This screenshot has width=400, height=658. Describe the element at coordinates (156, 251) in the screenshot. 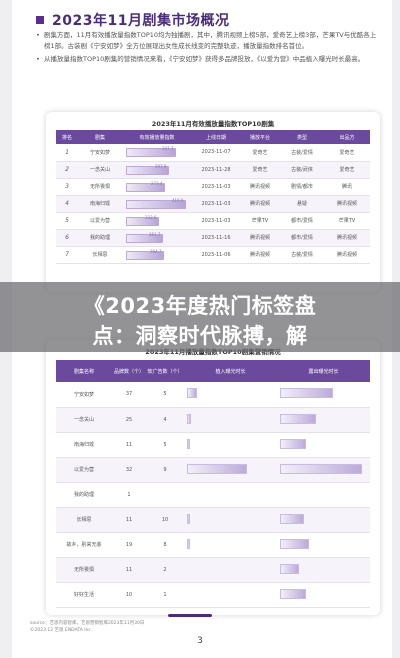

I see `index-bar-label: 264.7` at that location.